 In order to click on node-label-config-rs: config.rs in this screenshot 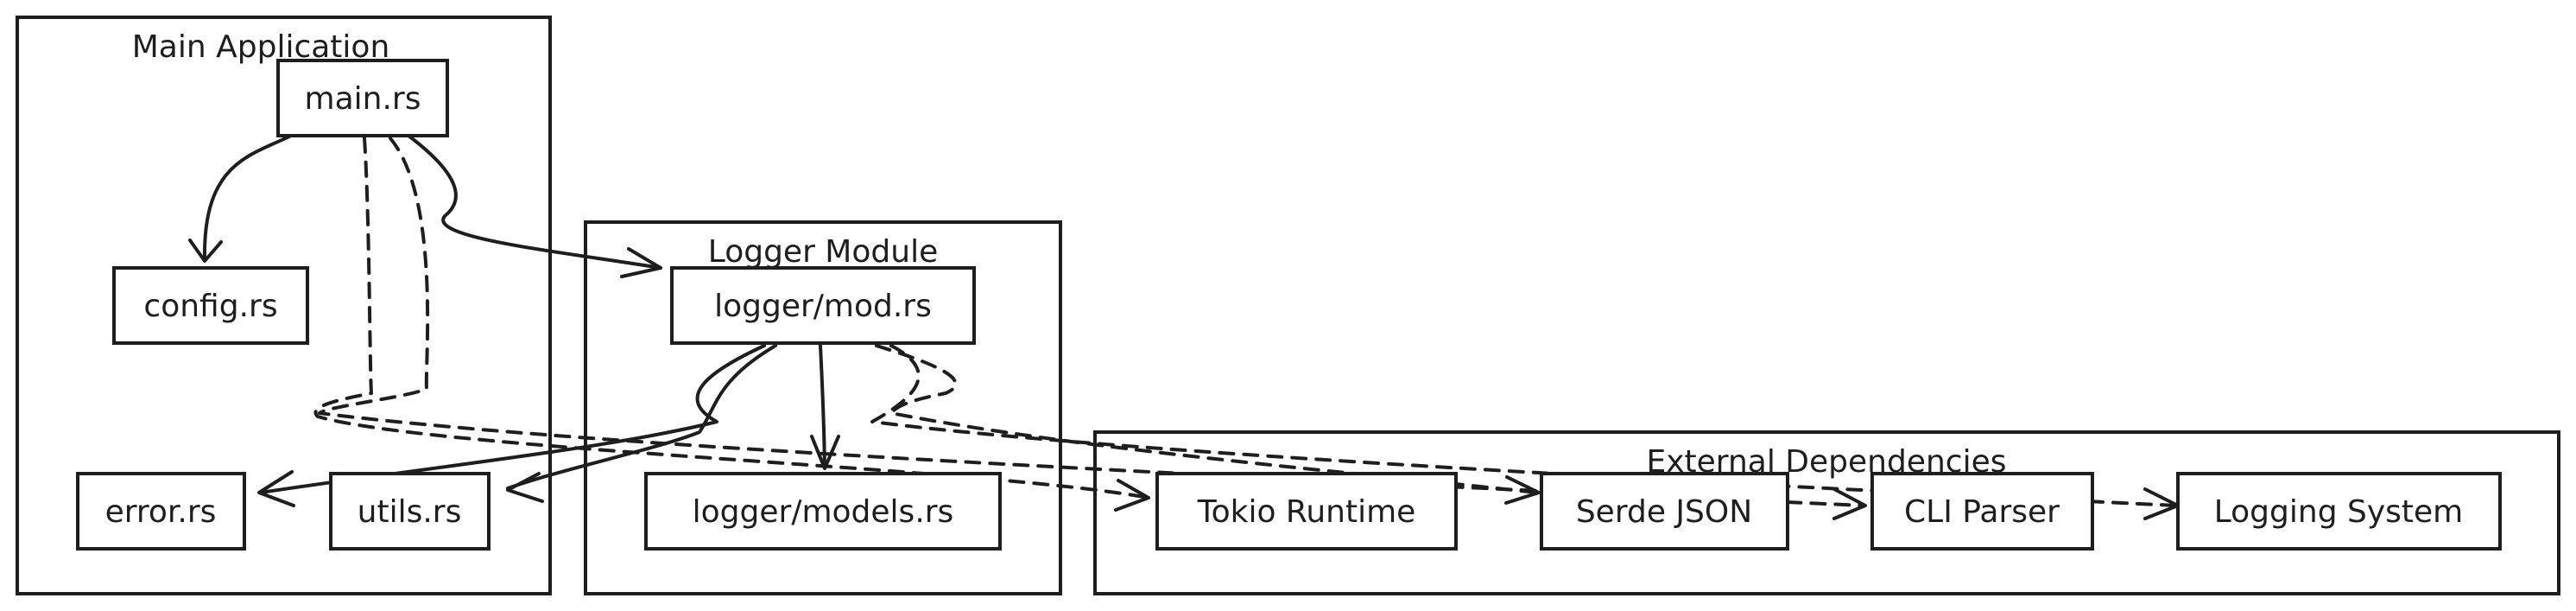, I will do `click(210, 306)`.